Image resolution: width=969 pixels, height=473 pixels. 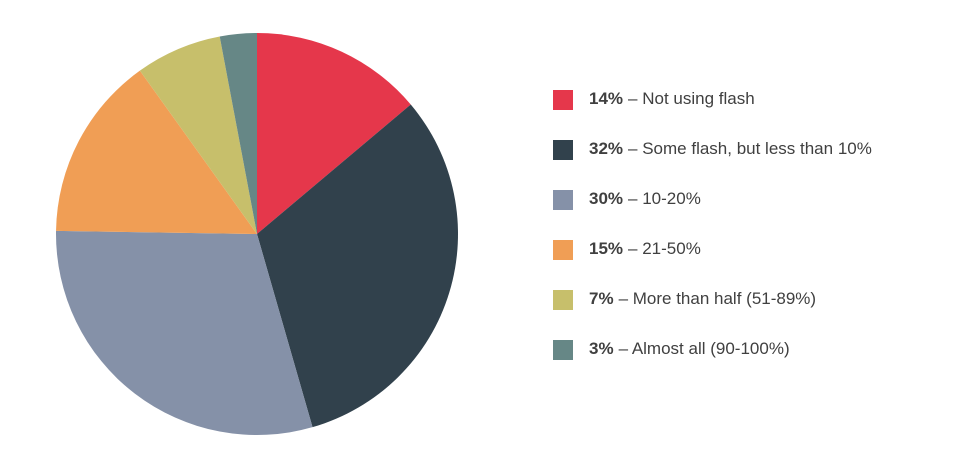 I want to click on legend-value: 3%, so click(x=601, y=348).